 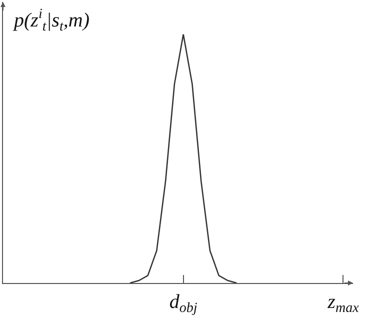 What do you see at coordinates (51, 21) in the screenshot?
I see `y-axis-title: p(z$^{i}$$_{t}$|s$_{t}$,m)` at bounding box center [51, 21].